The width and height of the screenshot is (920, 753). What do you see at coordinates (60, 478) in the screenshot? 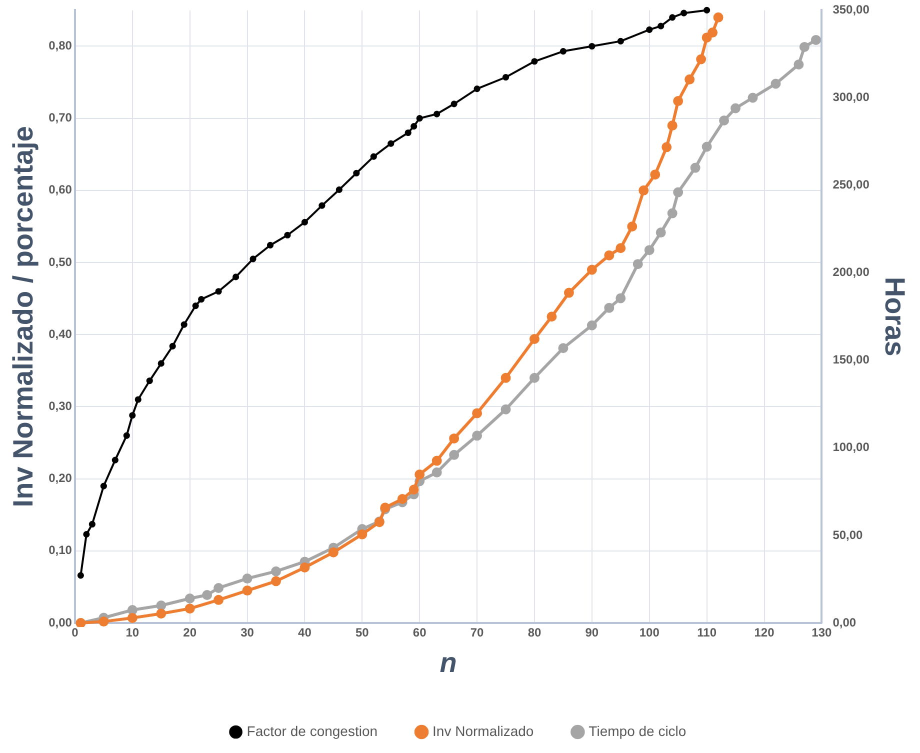
I see `y-tick-label: 0,20` at bounding box center [60, 478].